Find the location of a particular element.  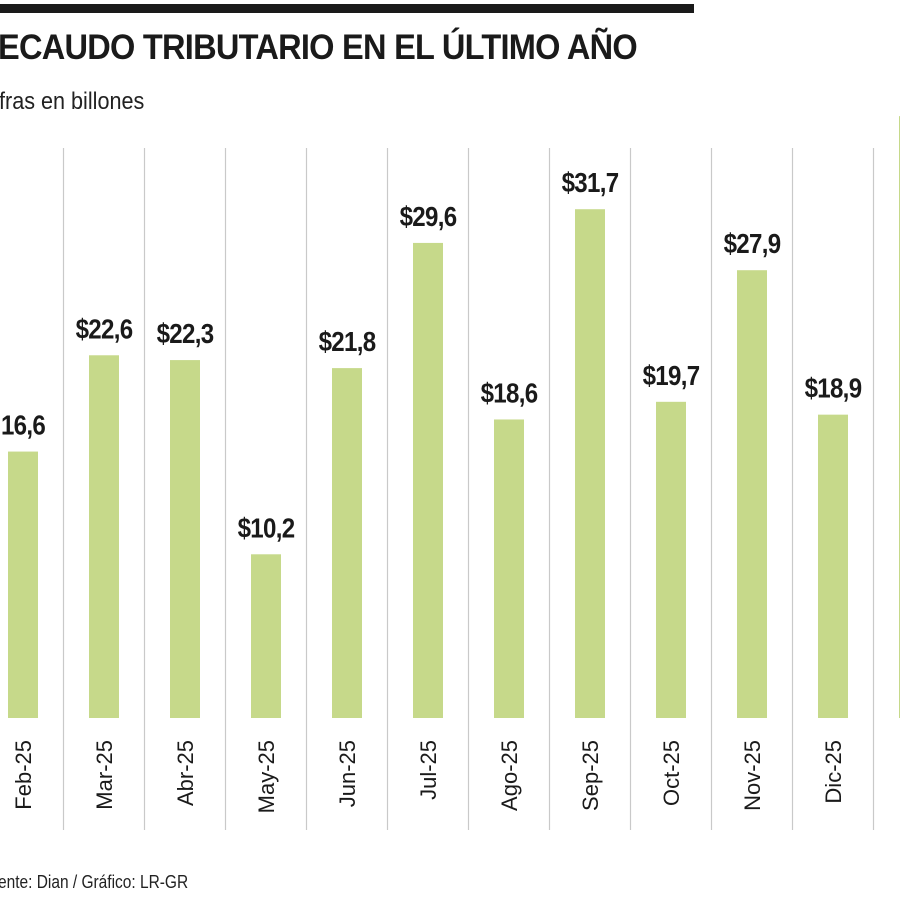

category-label: Abr-25 is located at coordinates (185, 773).